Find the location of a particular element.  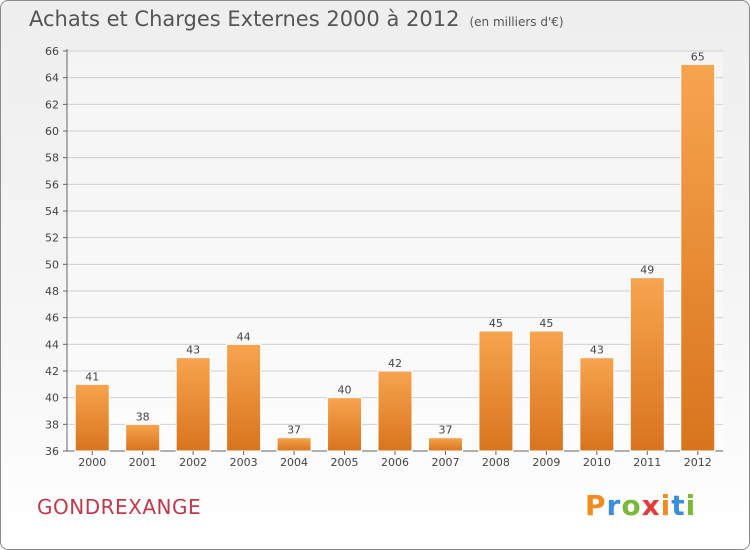

x-tick-label: 2009 is located at coordinates (546, 462).